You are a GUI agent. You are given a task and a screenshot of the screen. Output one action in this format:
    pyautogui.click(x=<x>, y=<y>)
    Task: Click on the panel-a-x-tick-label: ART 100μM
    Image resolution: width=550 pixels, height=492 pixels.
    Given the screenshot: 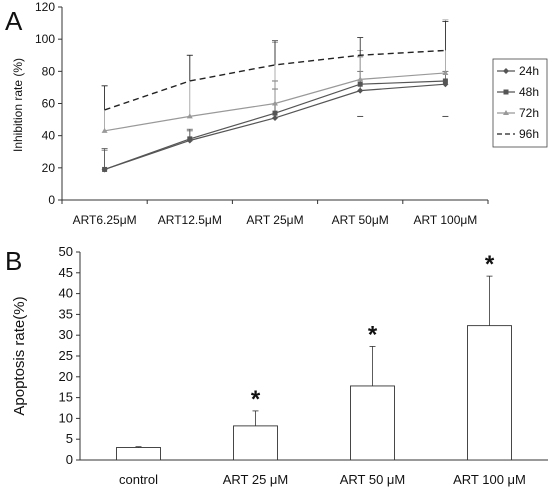 What is the action you would take?
    pyautogui.click(x=445, y=220)
    